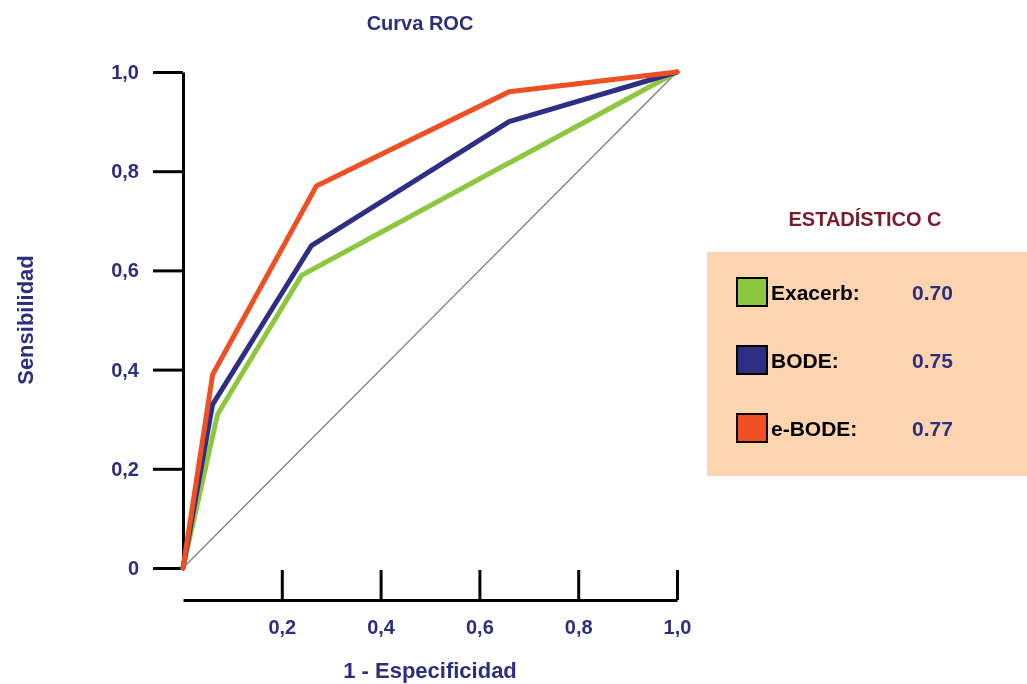 The height and width of the screenshot is (684, 1027). I want to click on x-tick-label: 0,8, so click(578, 627).